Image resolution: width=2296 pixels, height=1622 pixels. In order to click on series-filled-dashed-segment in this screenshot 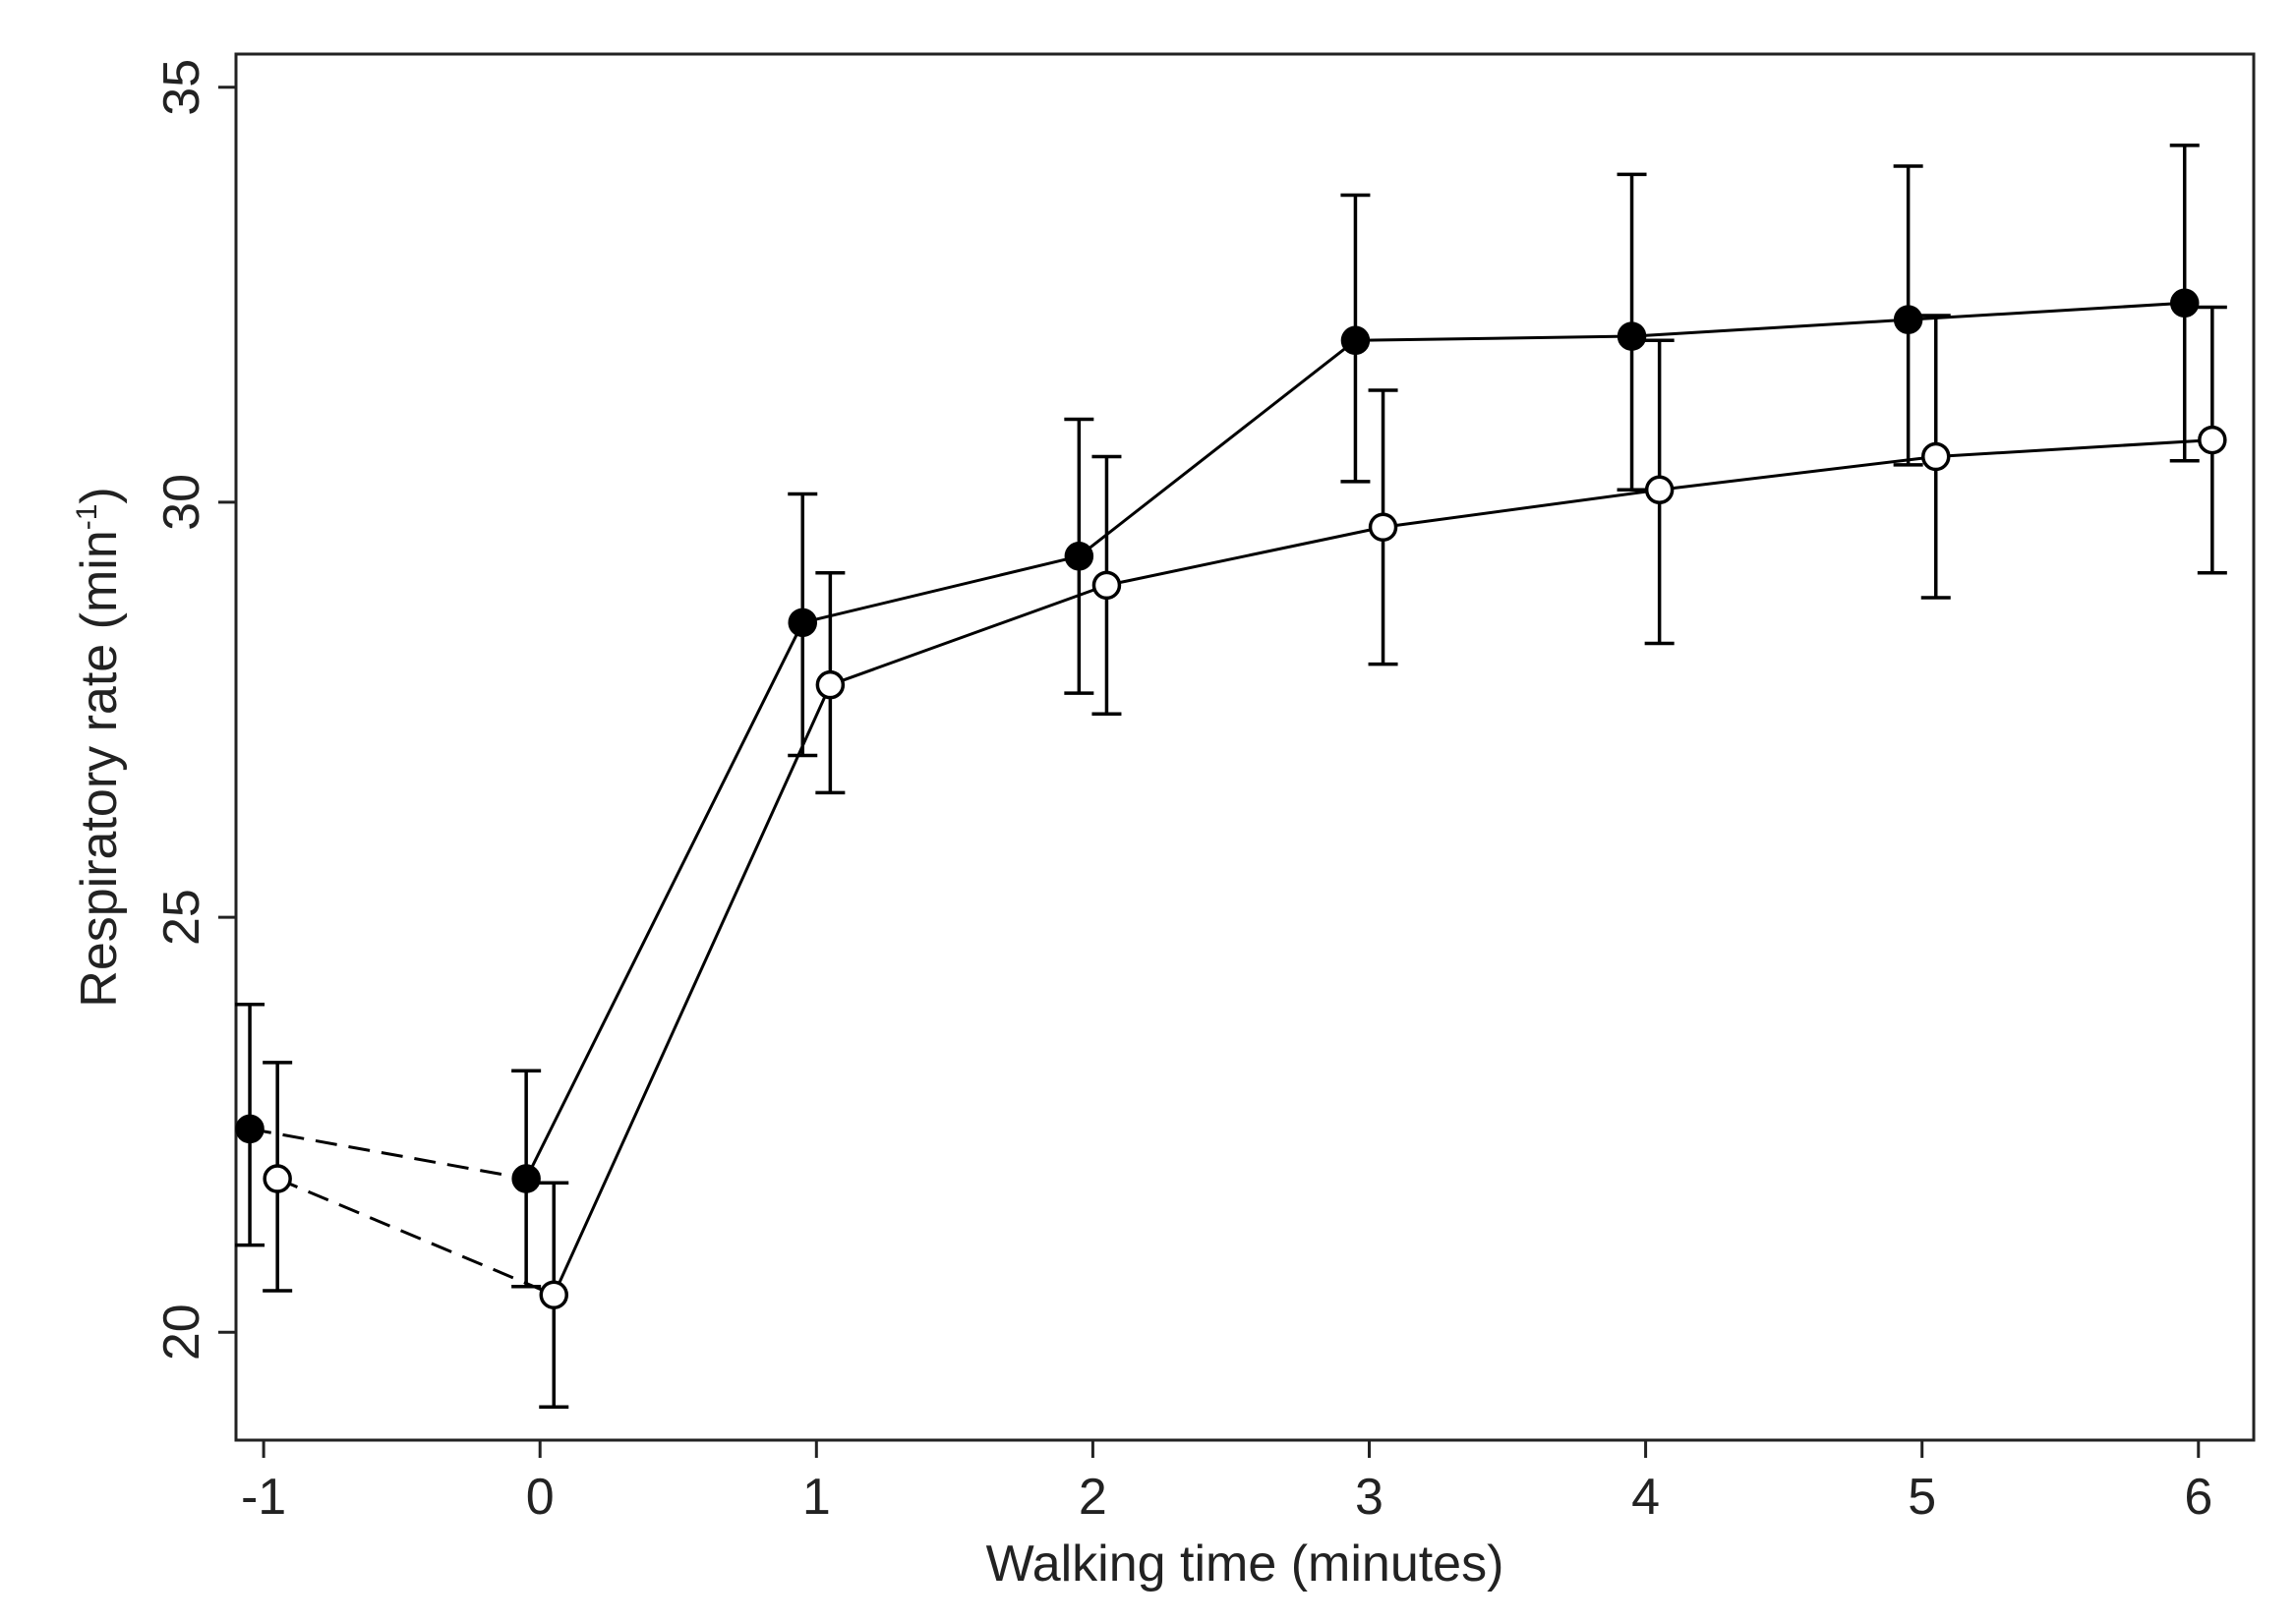, I will do `click(388, 1154)`.